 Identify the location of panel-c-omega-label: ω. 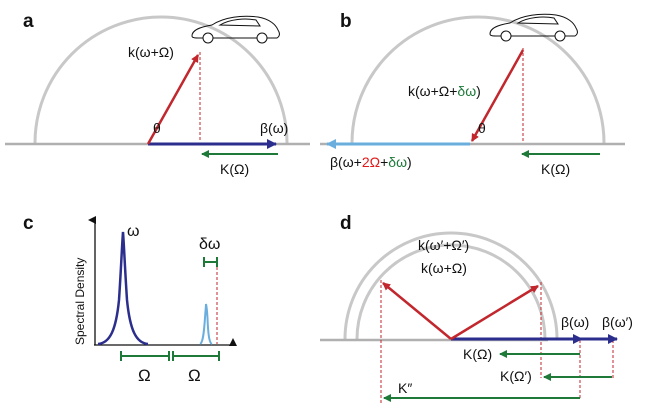
(133, 231).